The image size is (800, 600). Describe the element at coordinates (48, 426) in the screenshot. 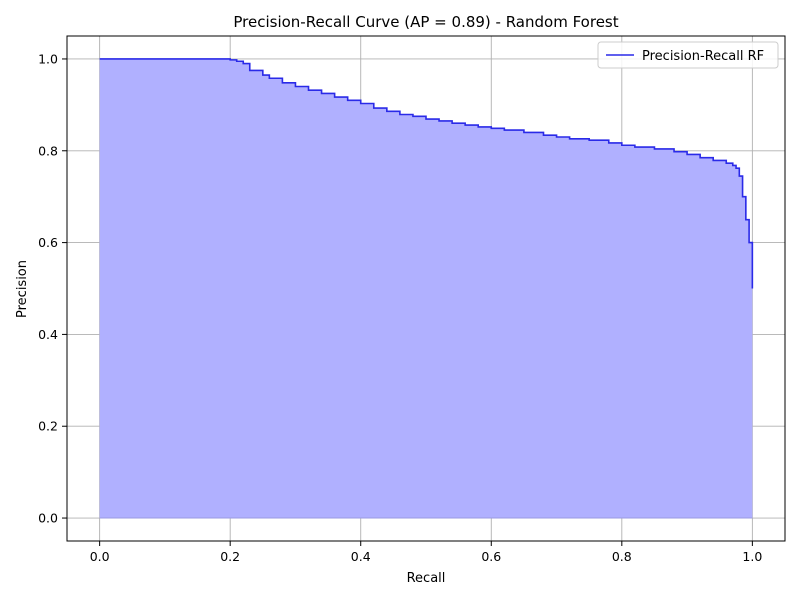

I see `y-tick-label: 0.2` at that location.